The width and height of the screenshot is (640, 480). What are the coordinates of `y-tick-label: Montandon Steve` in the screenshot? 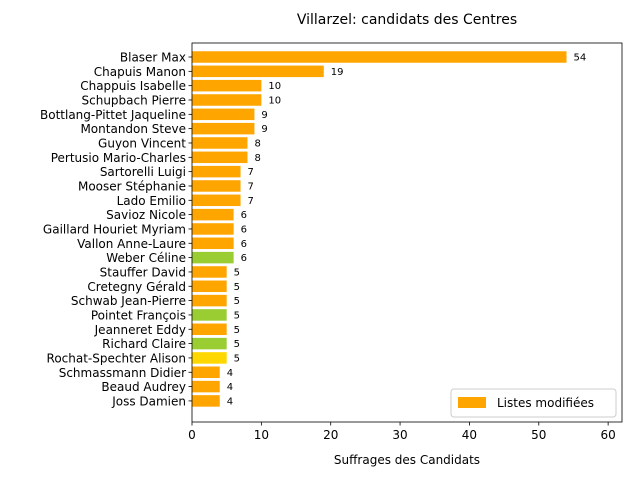 It's located at (133, 129).